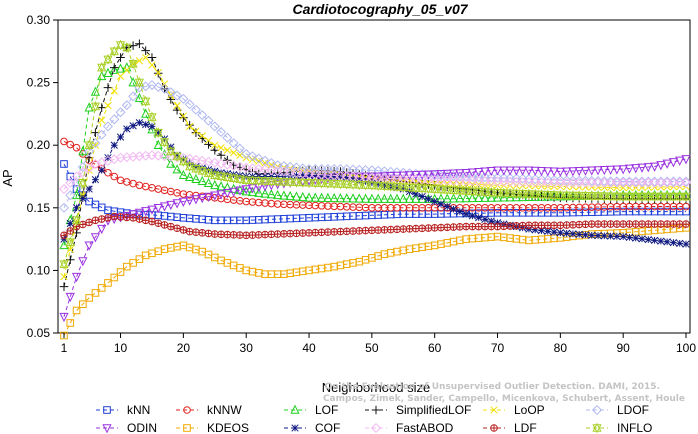  I want to click on y-tick-label: 0.10, so click(39, 270).